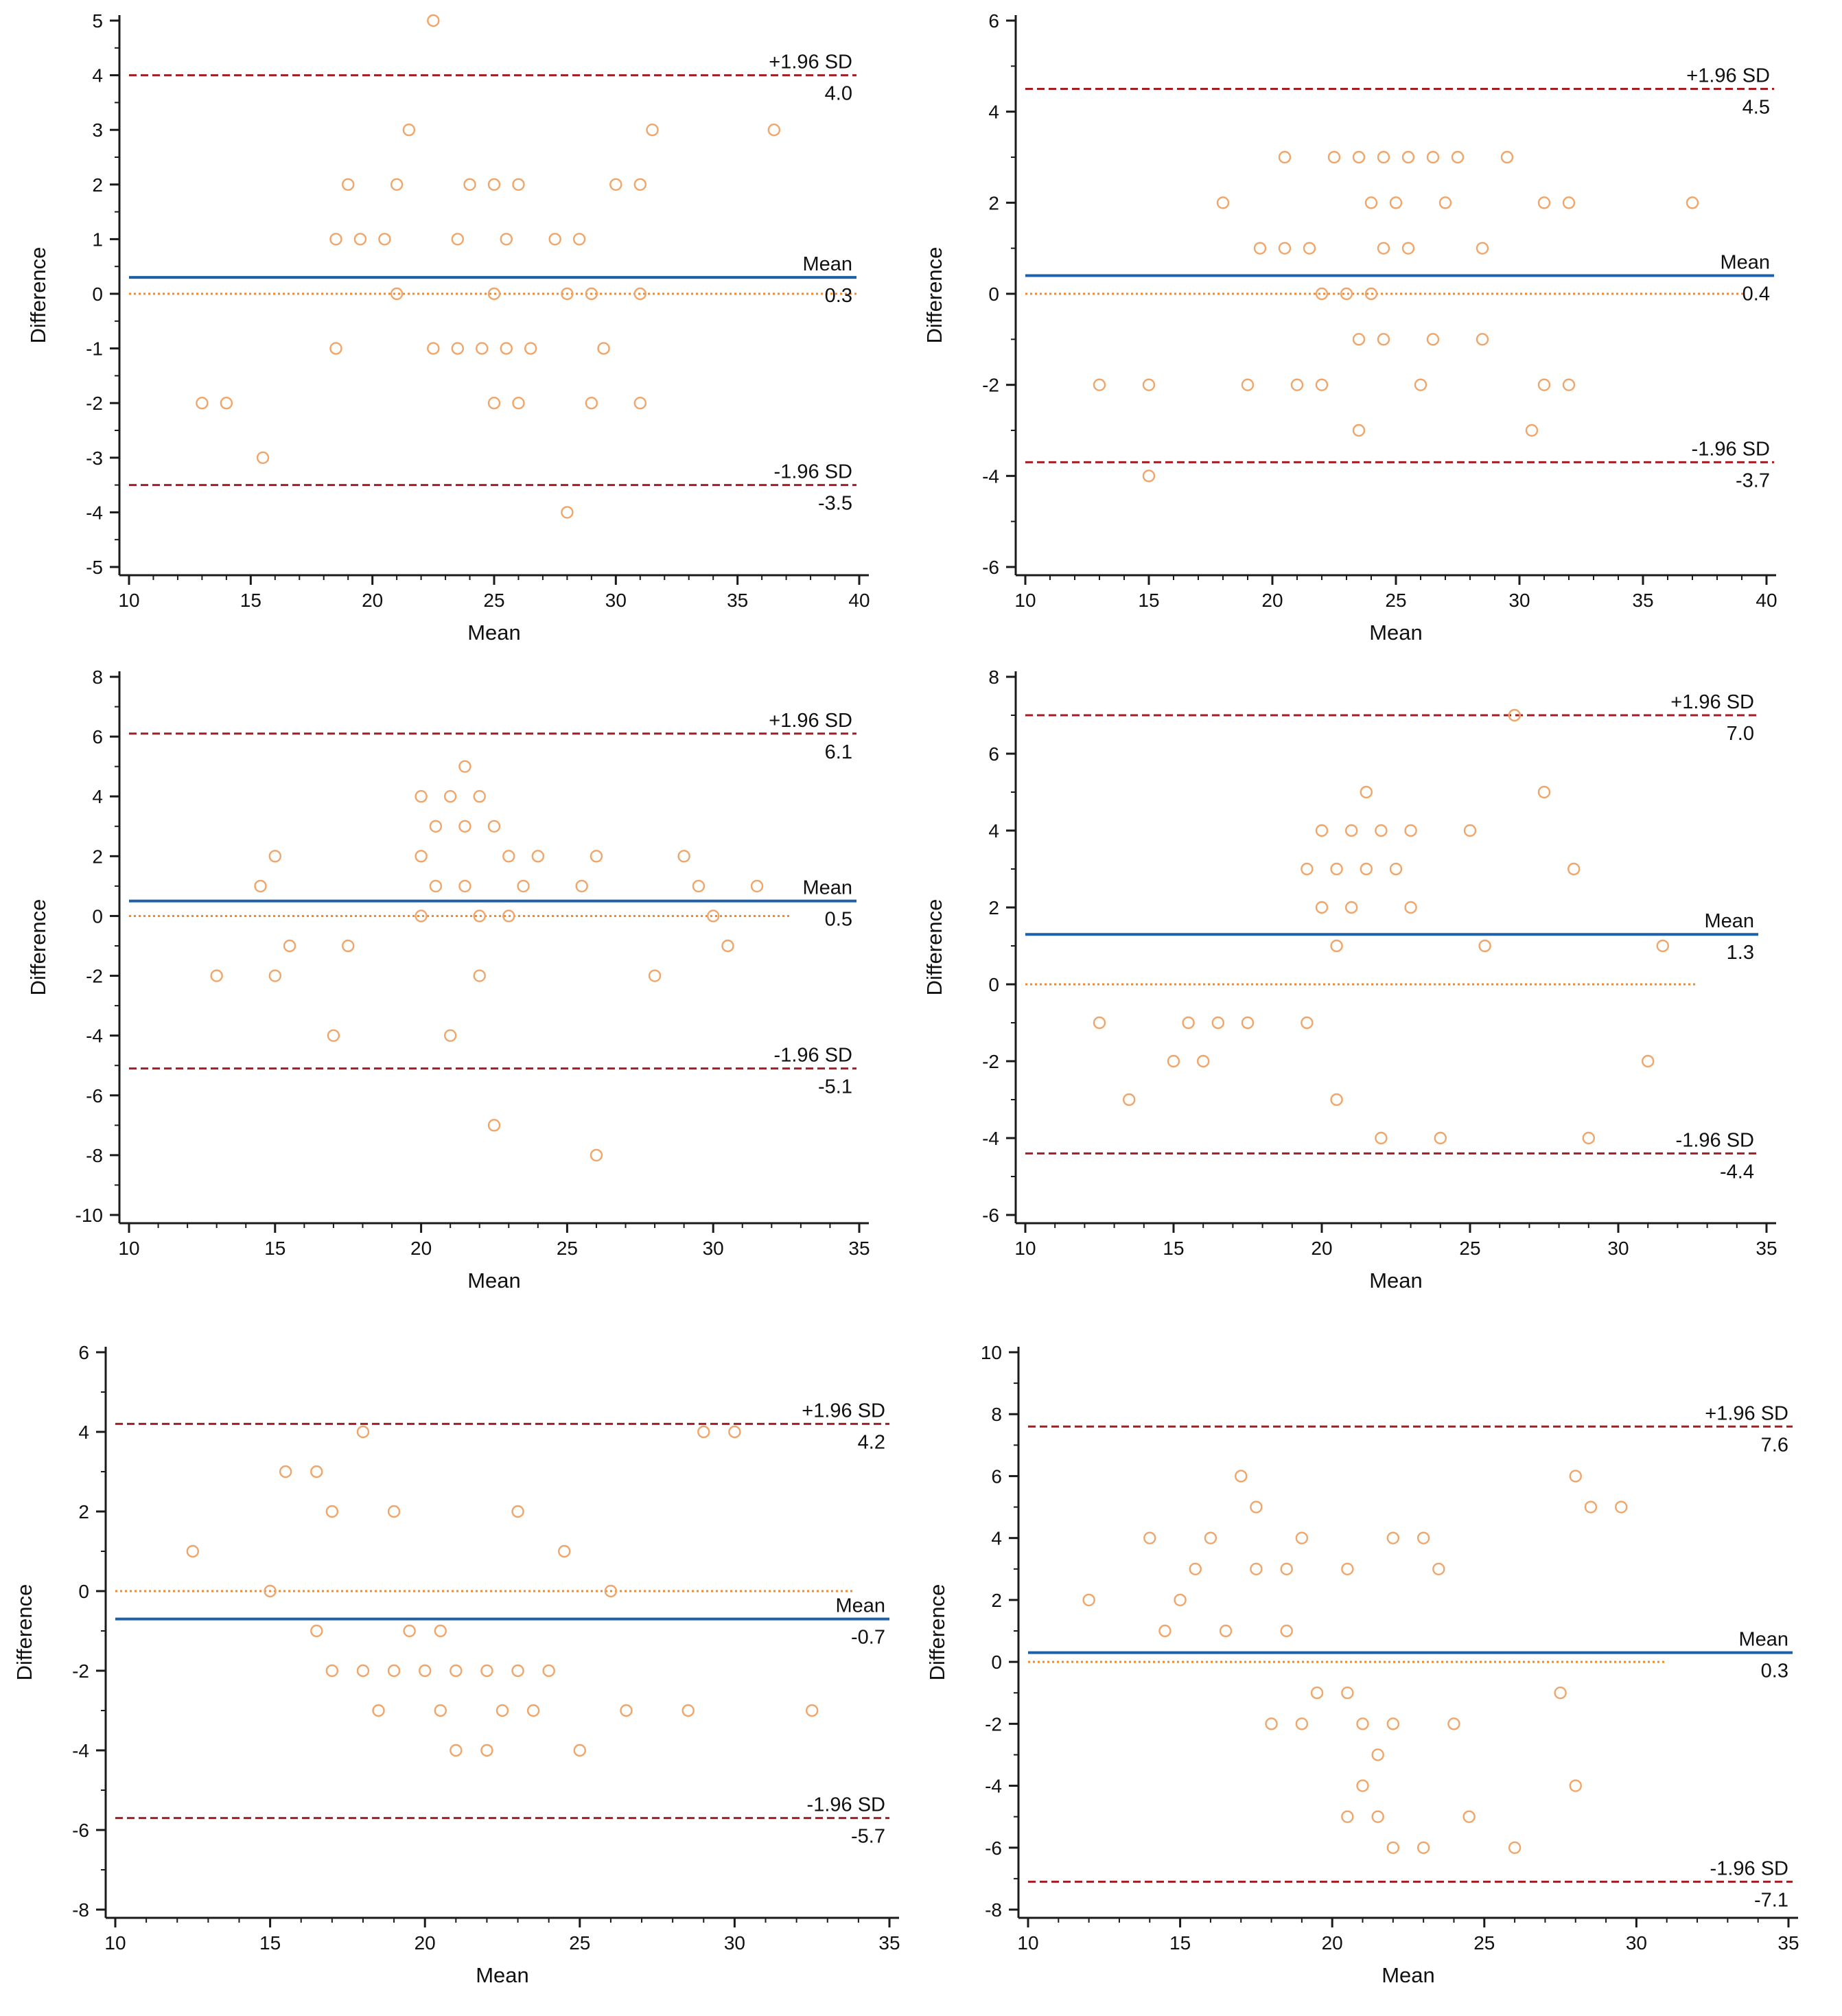 This screenshot has height=2016, width=1842. Describe the element at coordinates (80, 1910) in the screenshot. I see `y-tick-label: -8` at that location.